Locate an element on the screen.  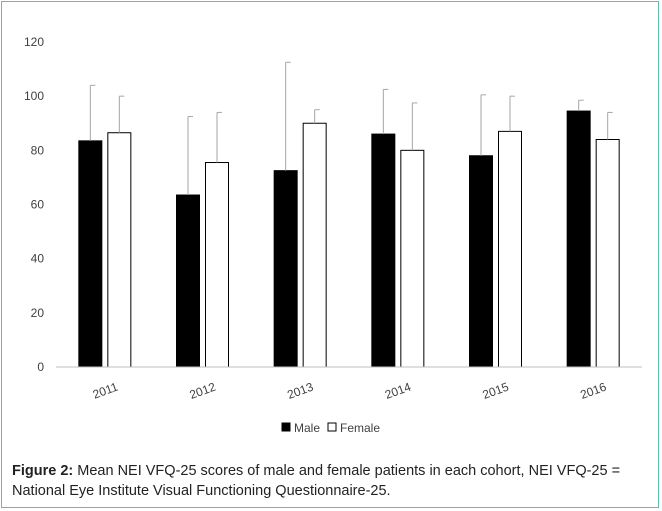
y-tick-label: 60 is located at coordinates (38, 205).